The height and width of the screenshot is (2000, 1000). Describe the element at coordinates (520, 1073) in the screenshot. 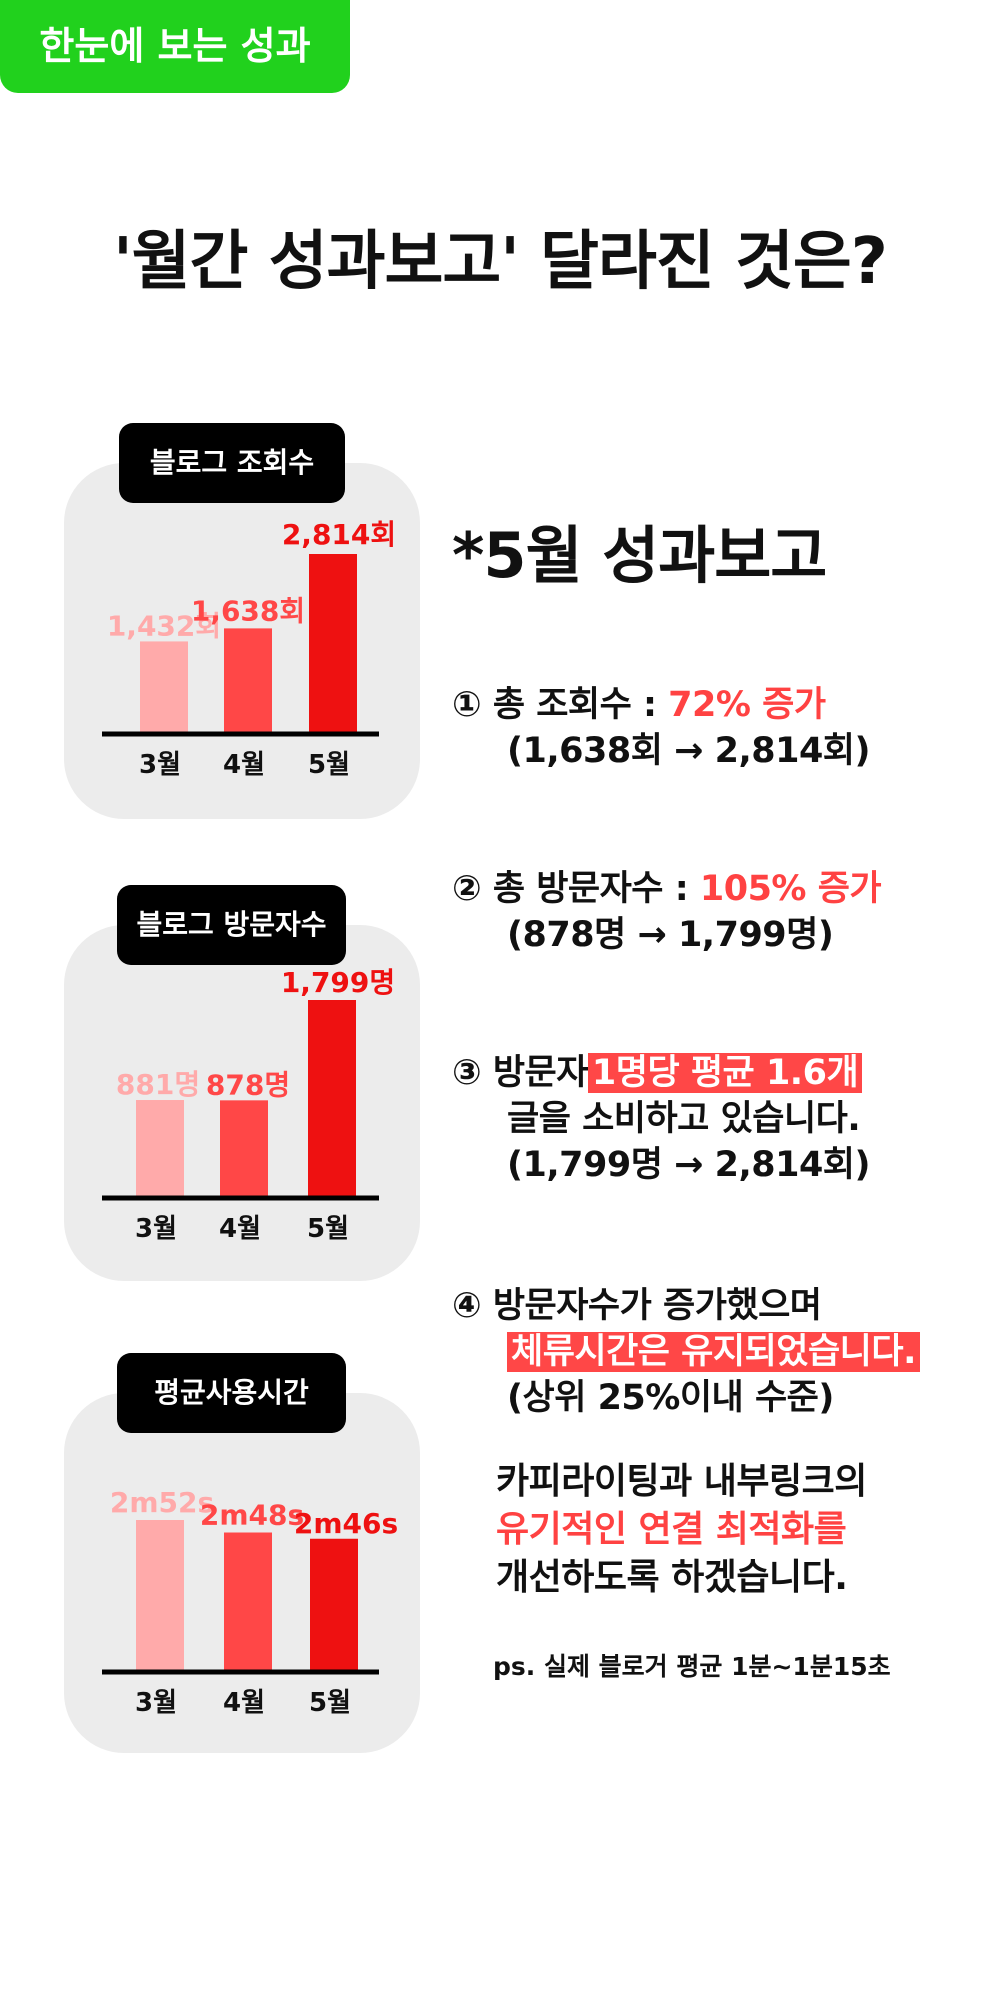

I see `item3-prefix: ③ 방문자` at that location.